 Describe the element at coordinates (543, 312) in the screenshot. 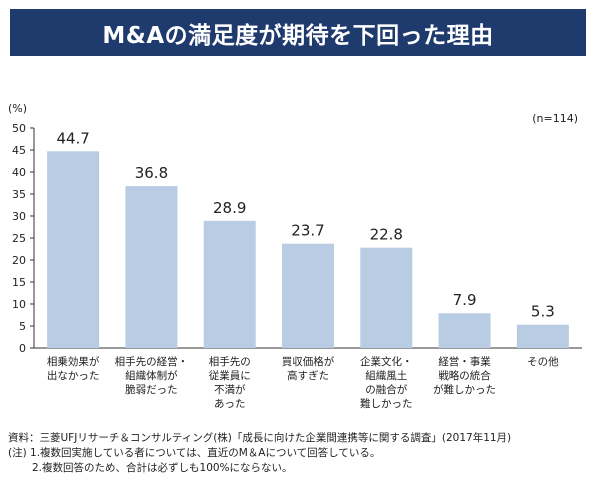

I see `data-label: 5.3` at that location.